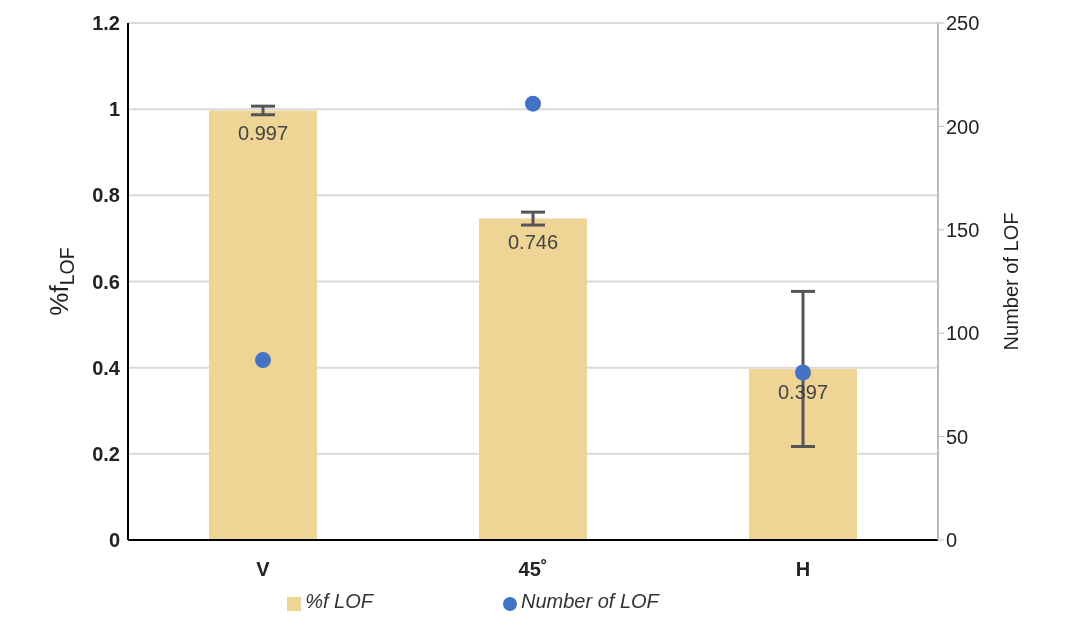 This screenshot has width=1077, height=631. I want to click on x-tick-label: V, so click(263, 569).